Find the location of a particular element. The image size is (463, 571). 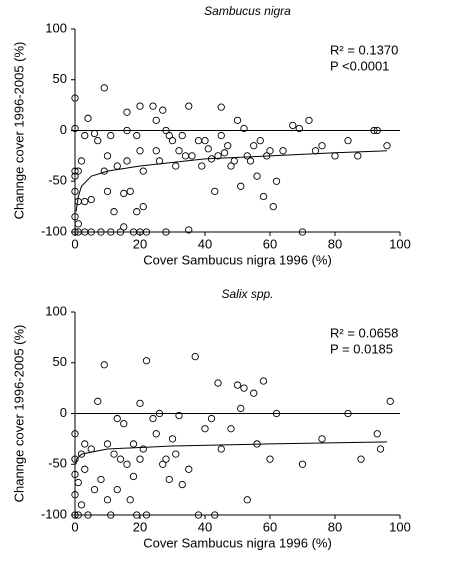

annotation: R² = 0.0658 is located at coordinates (364, 332).